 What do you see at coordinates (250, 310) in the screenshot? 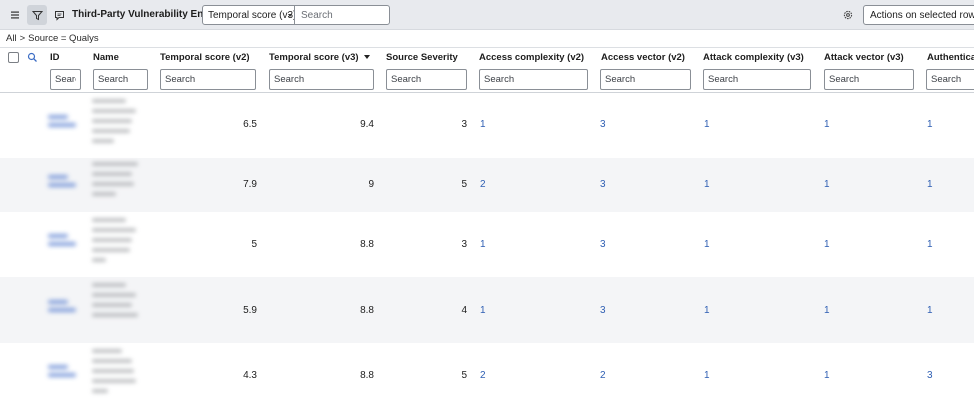
I see `cell-temporal-score-v2: 5.9` at bounding box center [250, 310].